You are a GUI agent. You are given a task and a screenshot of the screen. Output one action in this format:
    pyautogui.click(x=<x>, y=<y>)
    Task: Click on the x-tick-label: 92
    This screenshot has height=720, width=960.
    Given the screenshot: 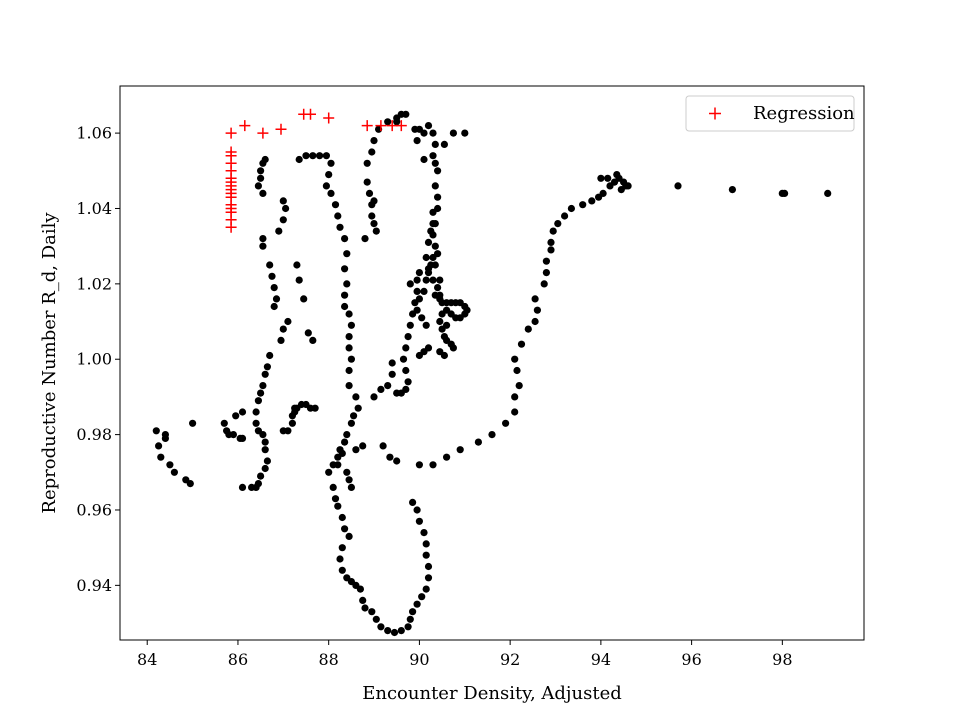 What is the action you would take?
    pyautogui.click(x=510, y=659)
    